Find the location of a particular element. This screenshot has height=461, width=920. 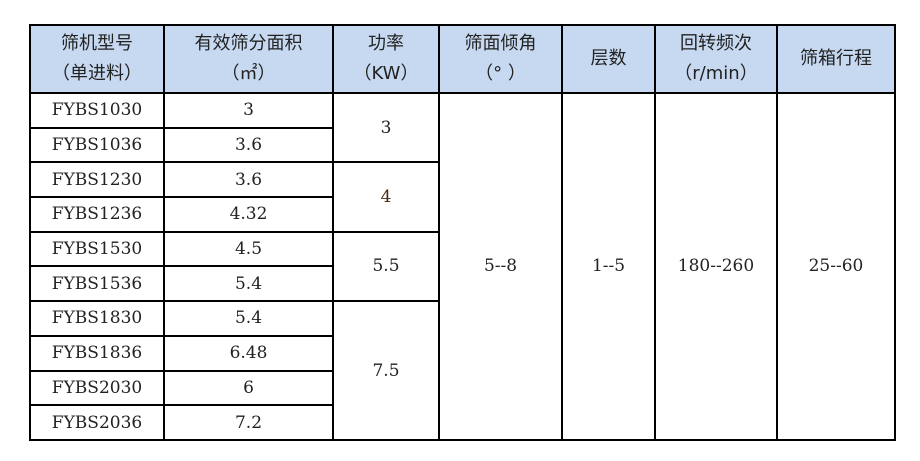

table-row: FYBS1230 3.6 4 is located at coordinates (462, 197).